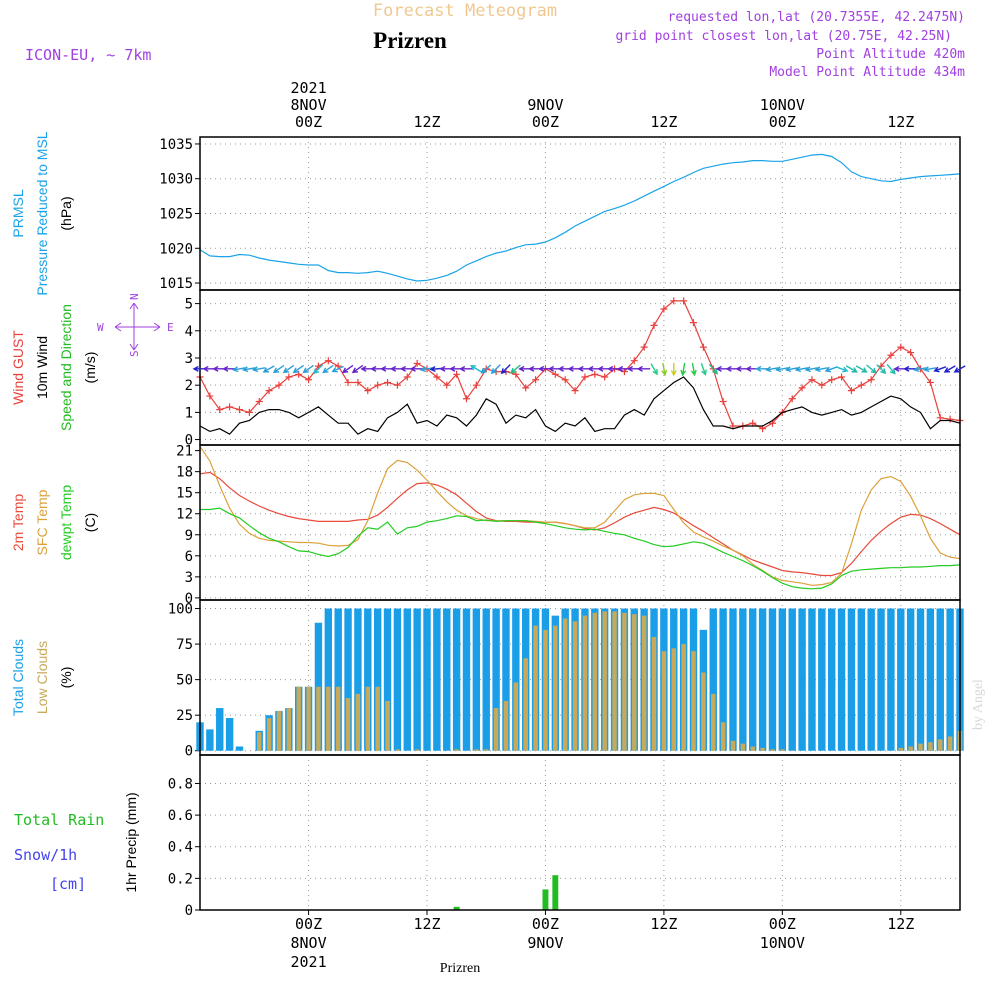 The width and height of the screenshot is (1000, 1000). Describe the element at coordinates (184, 645) in the screenshot. I see `y-tick-label: 75` at that location.